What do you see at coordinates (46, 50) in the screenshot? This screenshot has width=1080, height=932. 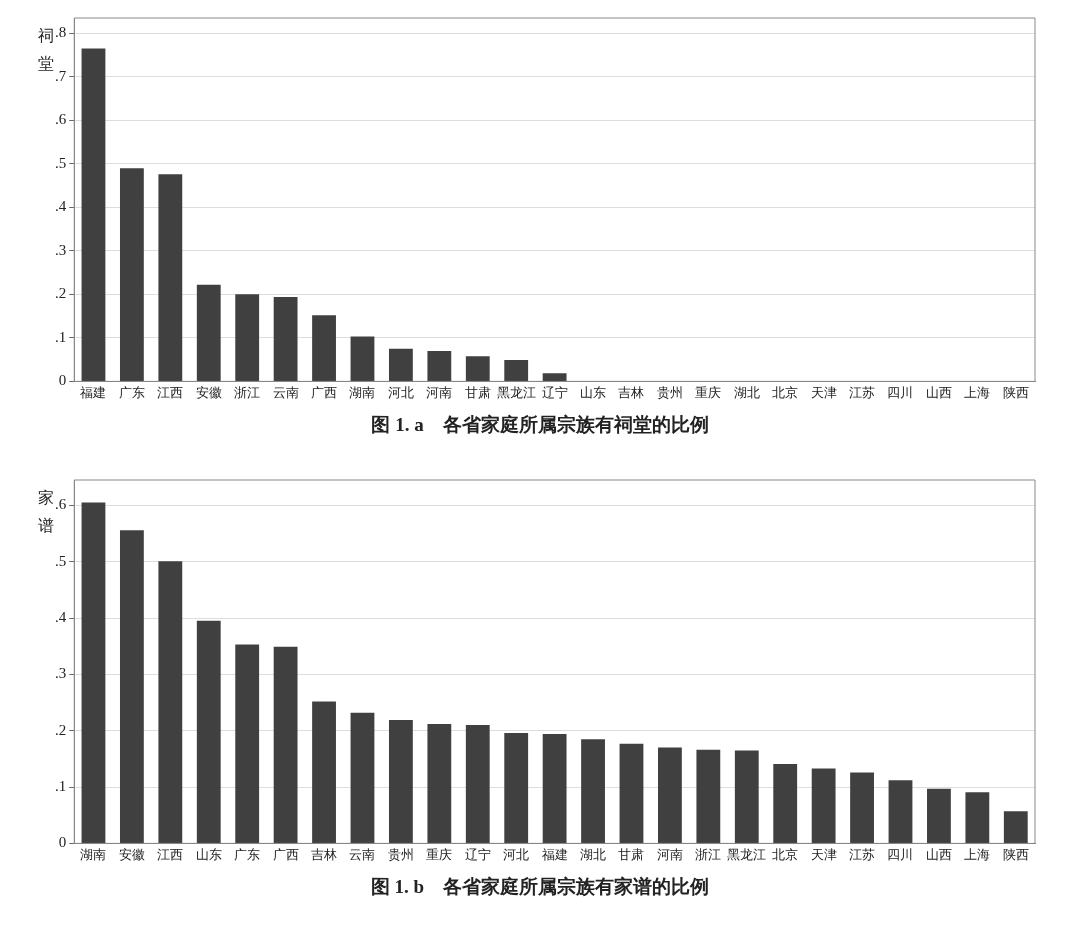 I see `y-axis-title: 祠堂` at bounding box center [46, 50].